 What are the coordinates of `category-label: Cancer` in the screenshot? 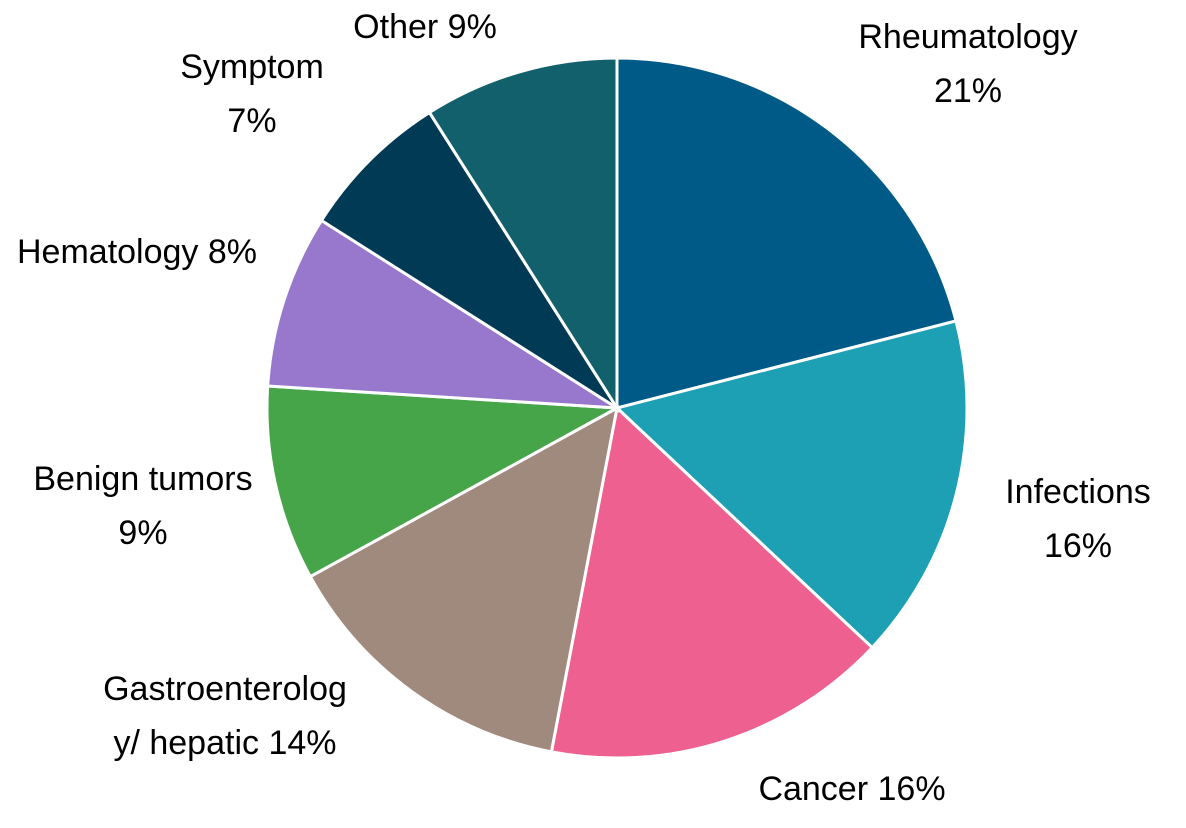 It's located at (813, 789).